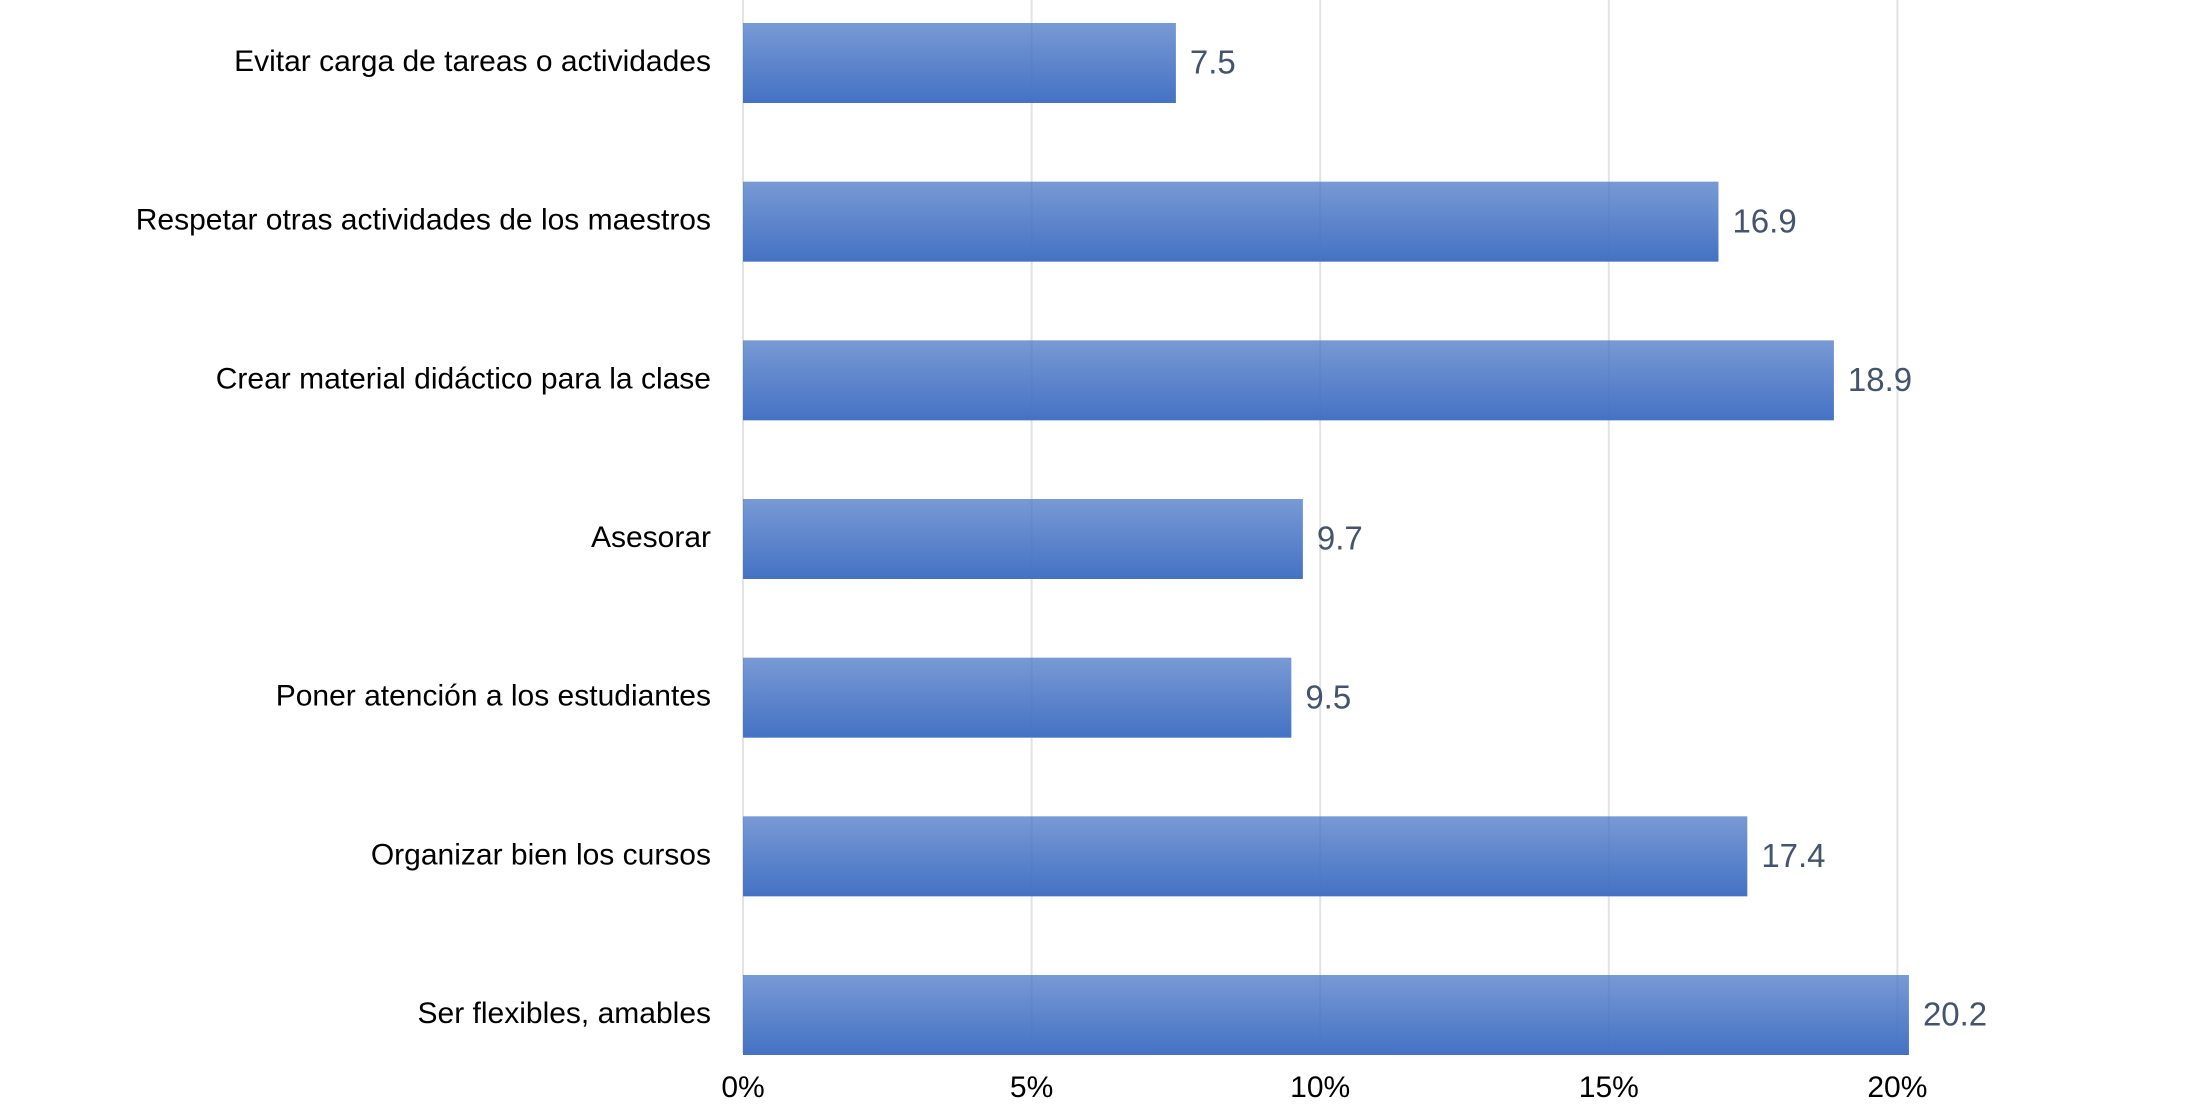  Describe the element at coordinates (1897, 1087) in the screenshot. I see `x-tick-label: 20%` at that location.